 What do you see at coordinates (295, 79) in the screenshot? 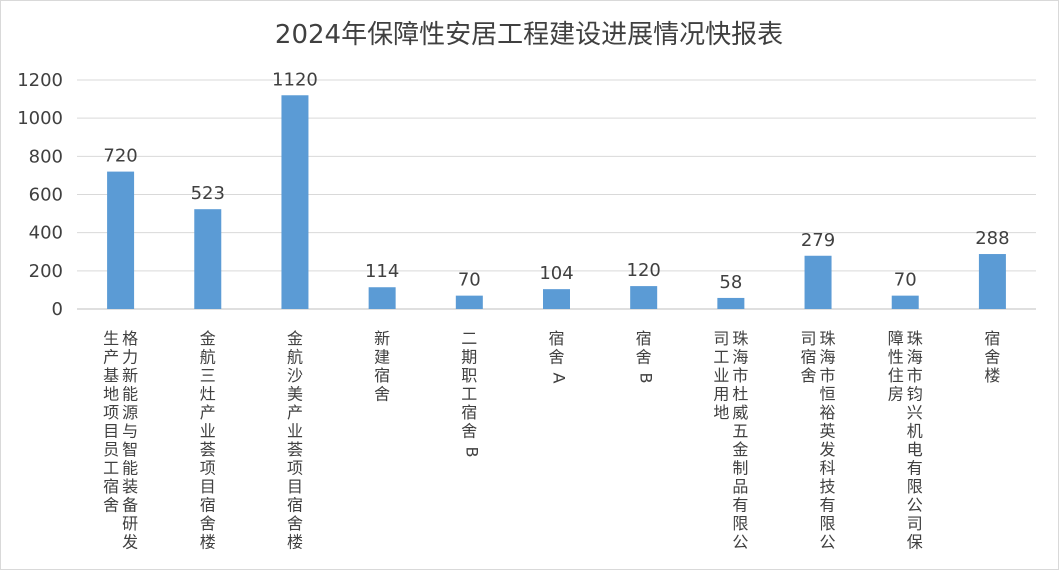
I see `data-label: 1120` at bounding box center [295, 79].